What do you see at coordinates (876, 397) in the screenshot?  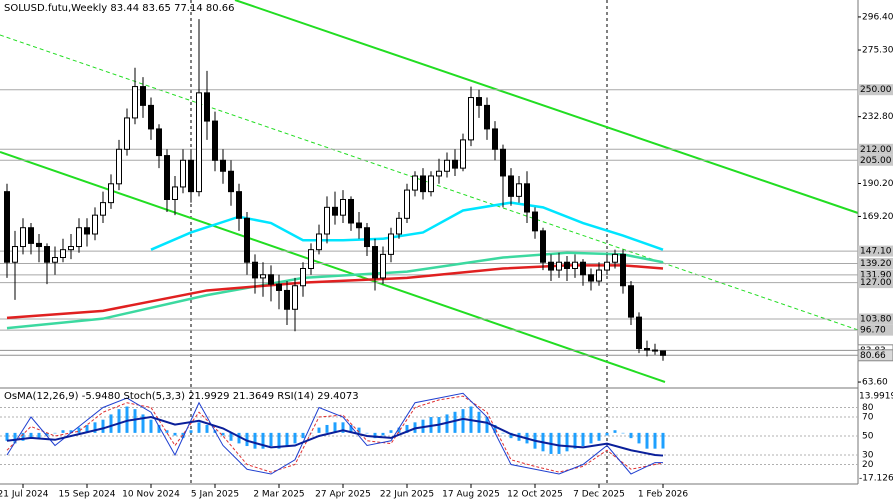 I see `osma-scale-label: 13.9919` at bounding box center [876, 397].